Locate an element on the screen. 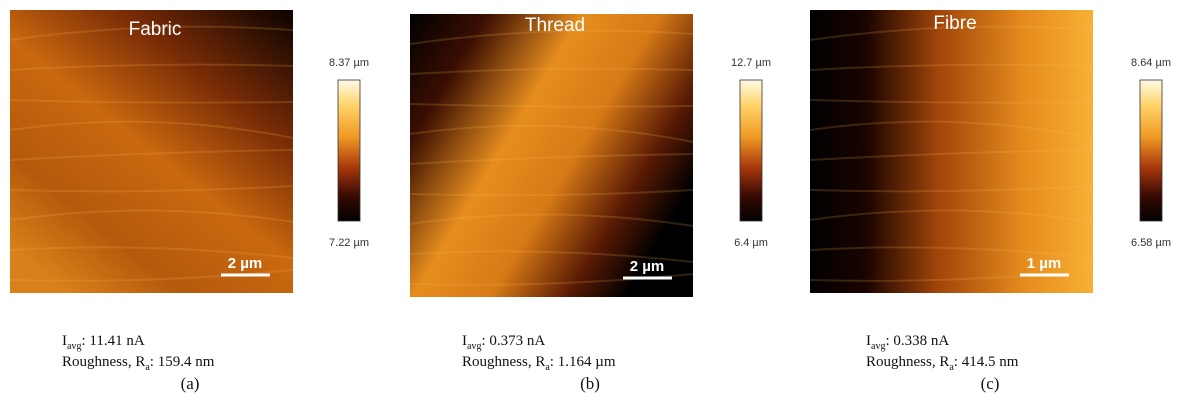 The image size is (1184, 403). roughness-text: Roughness, Ra: 414.5 nm is located at coordinates (942, 363).